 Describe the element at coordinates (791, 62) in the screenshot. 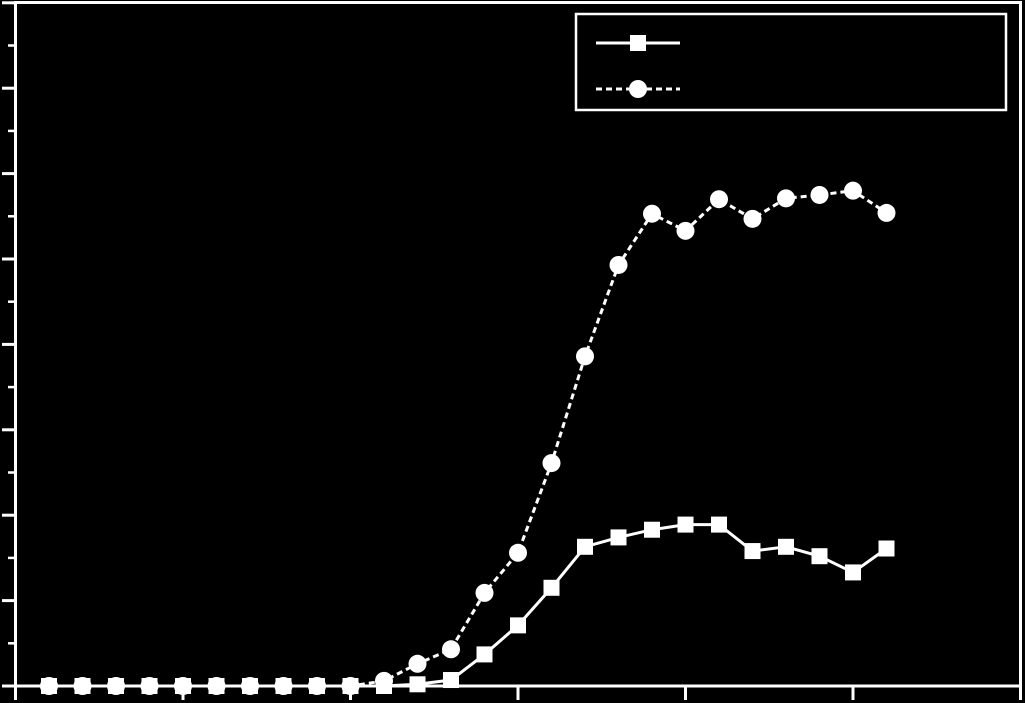

I see `legend-box` at that location.